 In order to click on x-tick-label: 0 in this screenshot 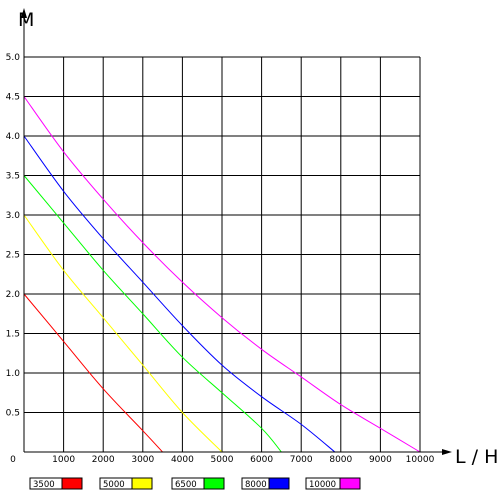, I will do `click(13, 460)`.